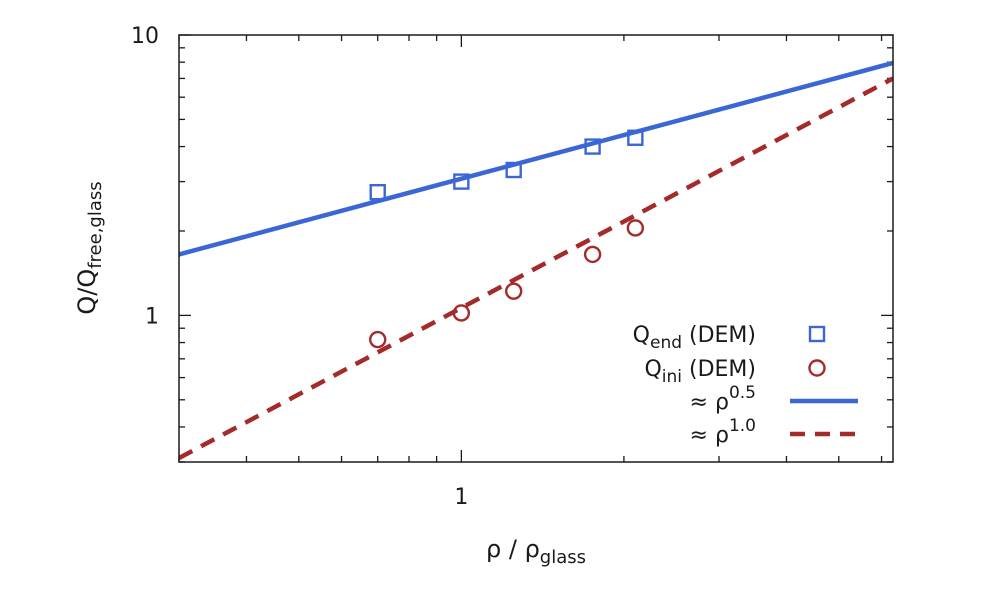  What do you see at coordinates (95, 224) in the screenshot?
I see `y-axis-label-sub: free,glass` at bounding box center [95, 224].